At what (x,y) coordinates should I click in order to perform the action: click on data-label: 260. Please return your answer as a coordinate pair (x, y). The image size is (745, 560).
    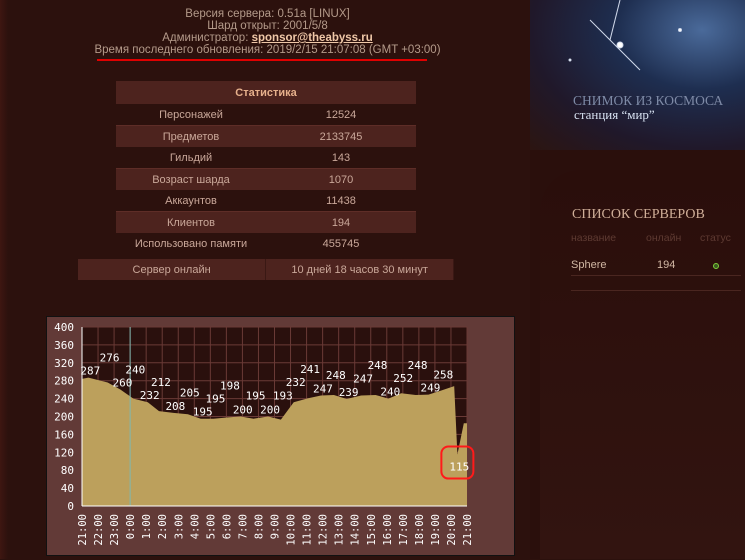
    Looking at the image, I should click on (123, 383).